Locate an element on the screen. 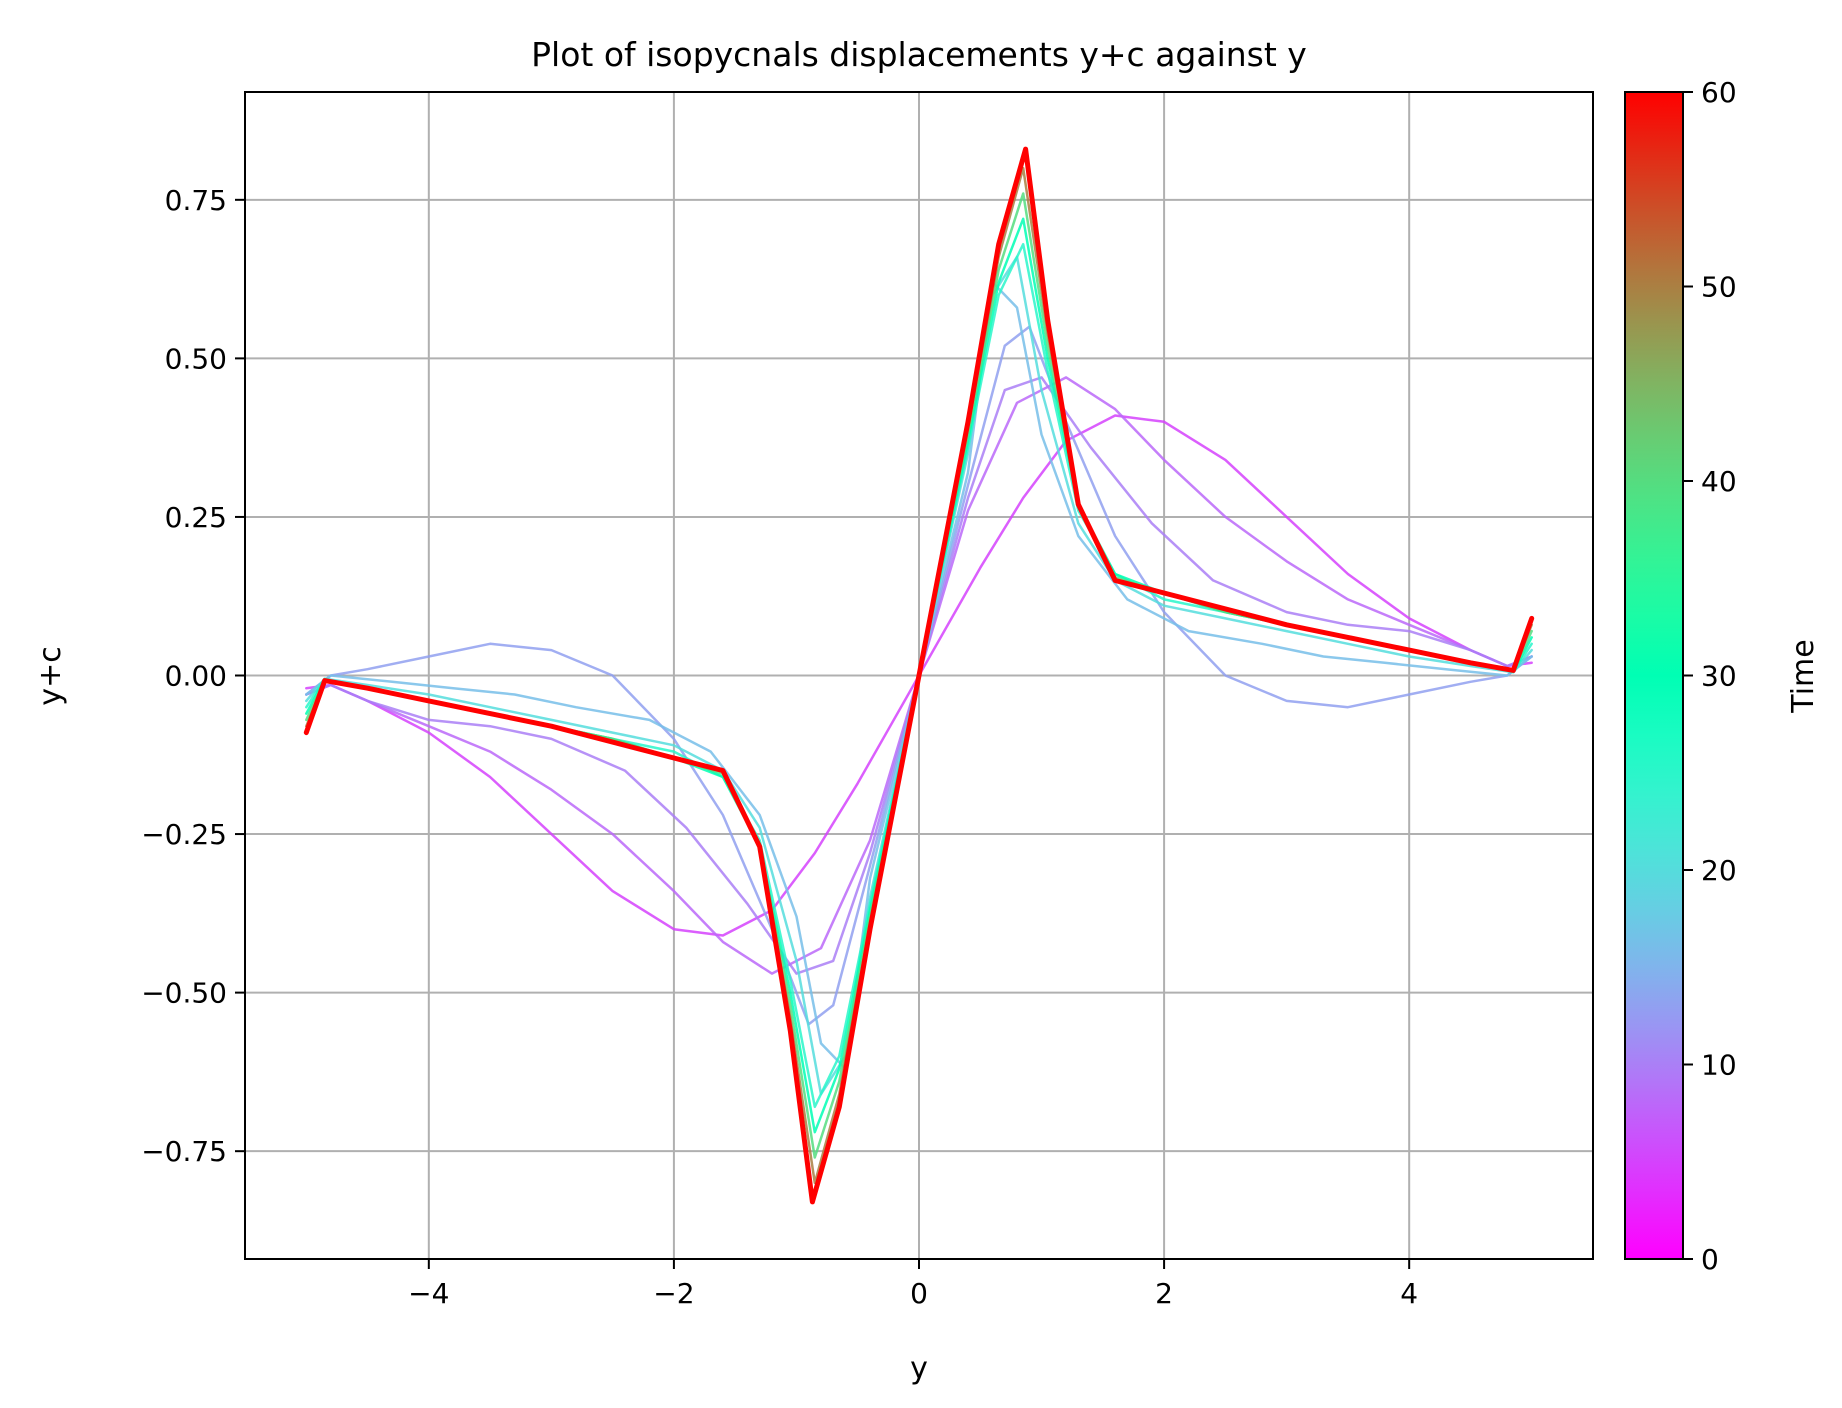  y-tick-label: −0.25 is located at coordinates (184, 834).